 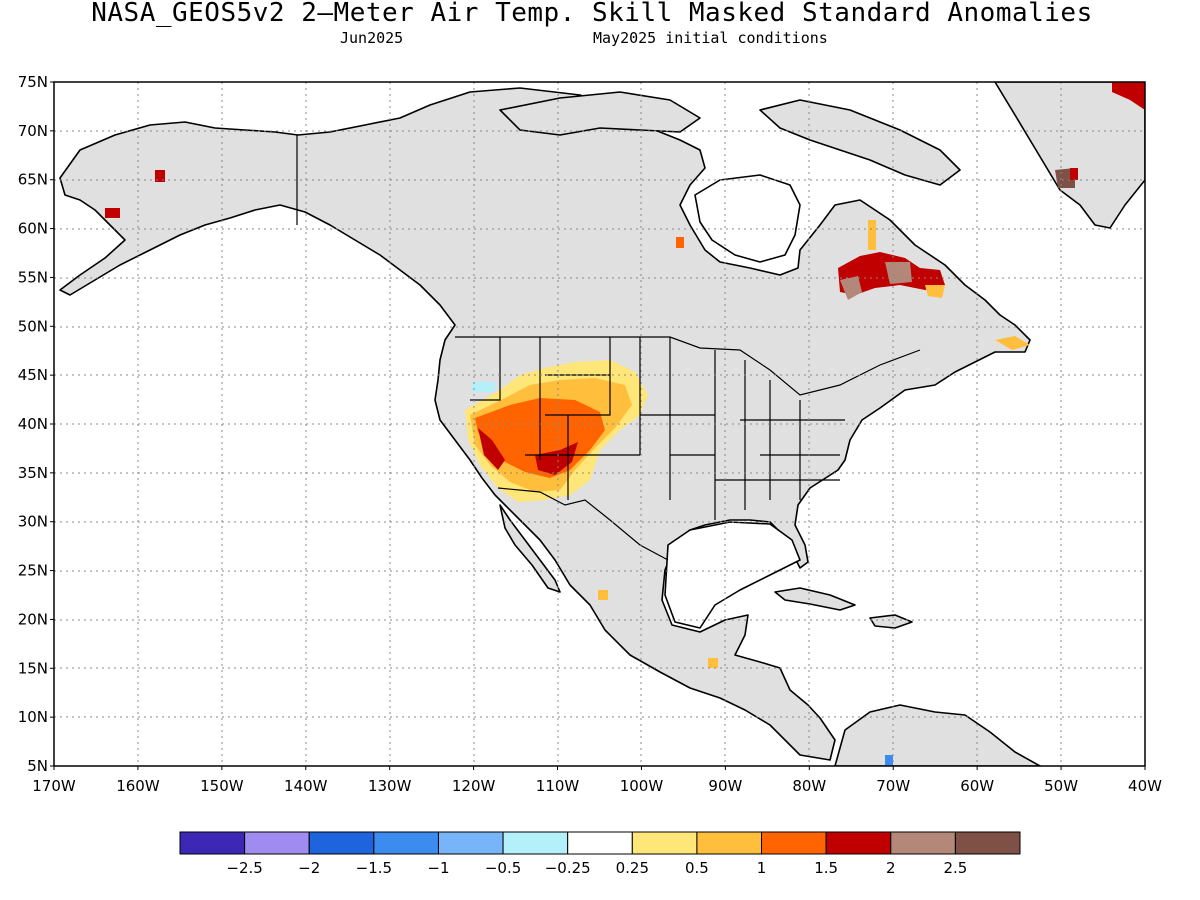 I want to click on colorbar-label: 1, so click(x=762, y=868).